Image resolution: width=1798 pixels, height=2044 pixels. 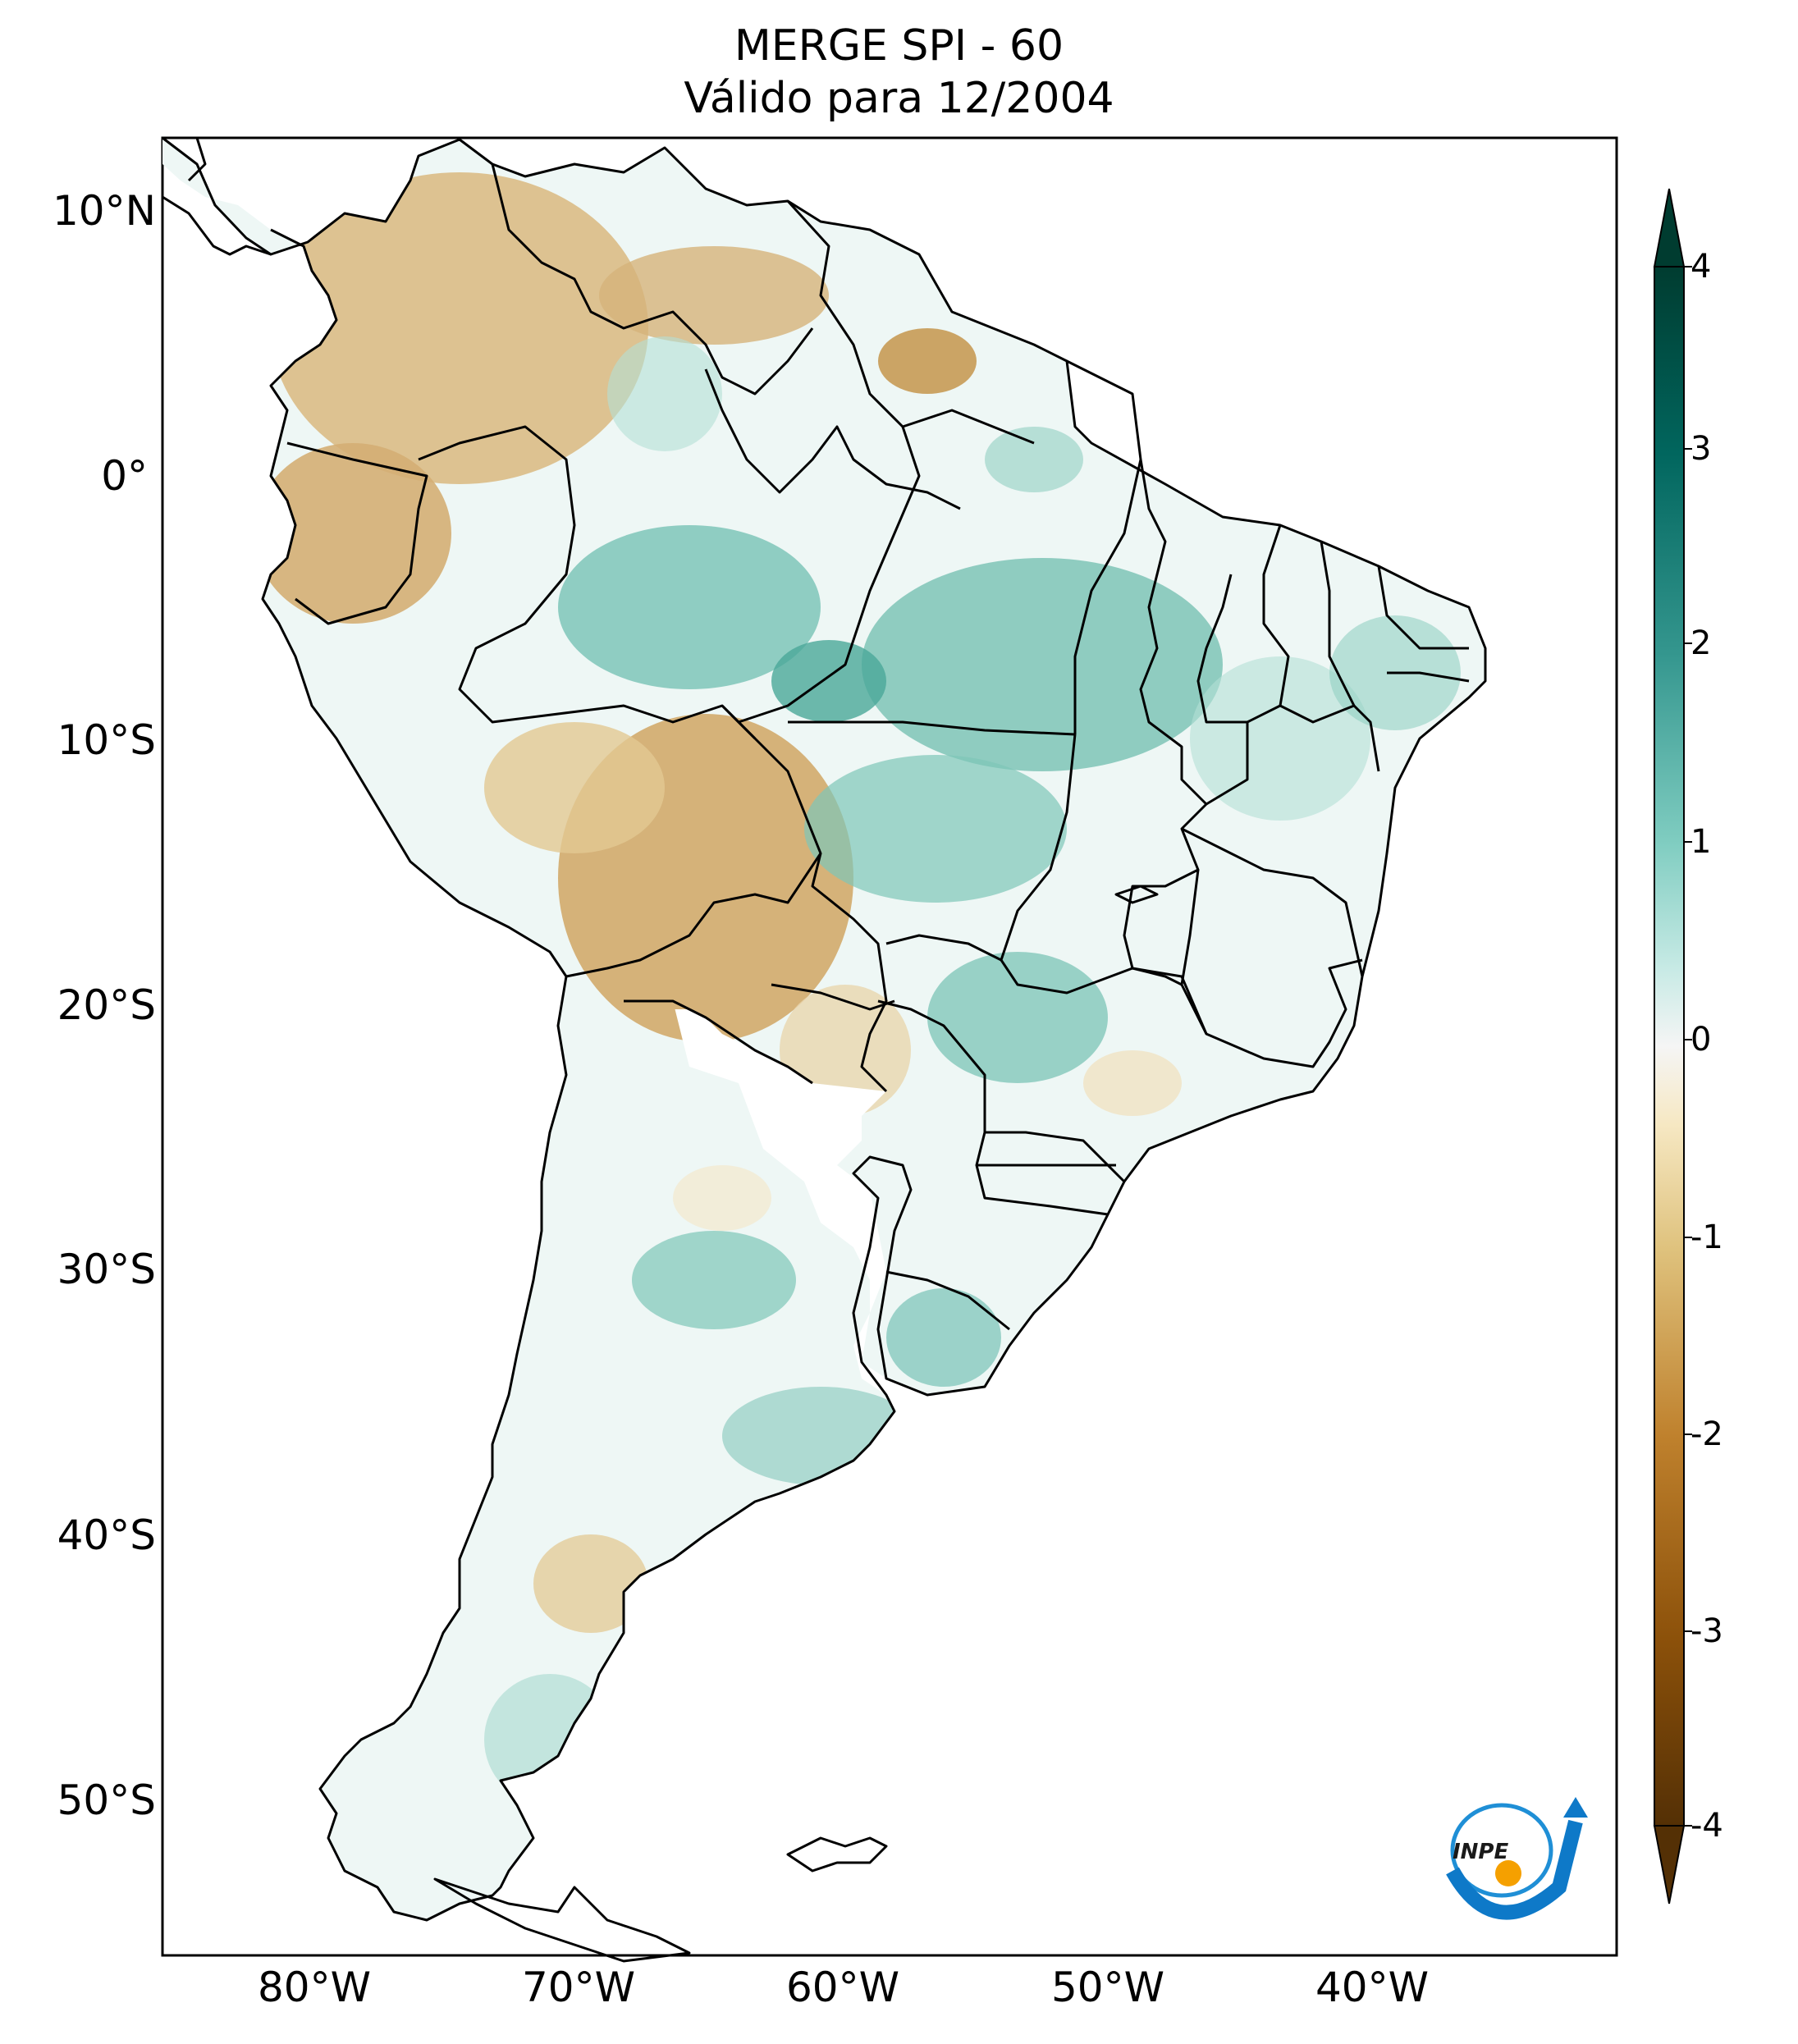 I want to click on lat-tick-label: 20°S, so click(x=106, y=1005).